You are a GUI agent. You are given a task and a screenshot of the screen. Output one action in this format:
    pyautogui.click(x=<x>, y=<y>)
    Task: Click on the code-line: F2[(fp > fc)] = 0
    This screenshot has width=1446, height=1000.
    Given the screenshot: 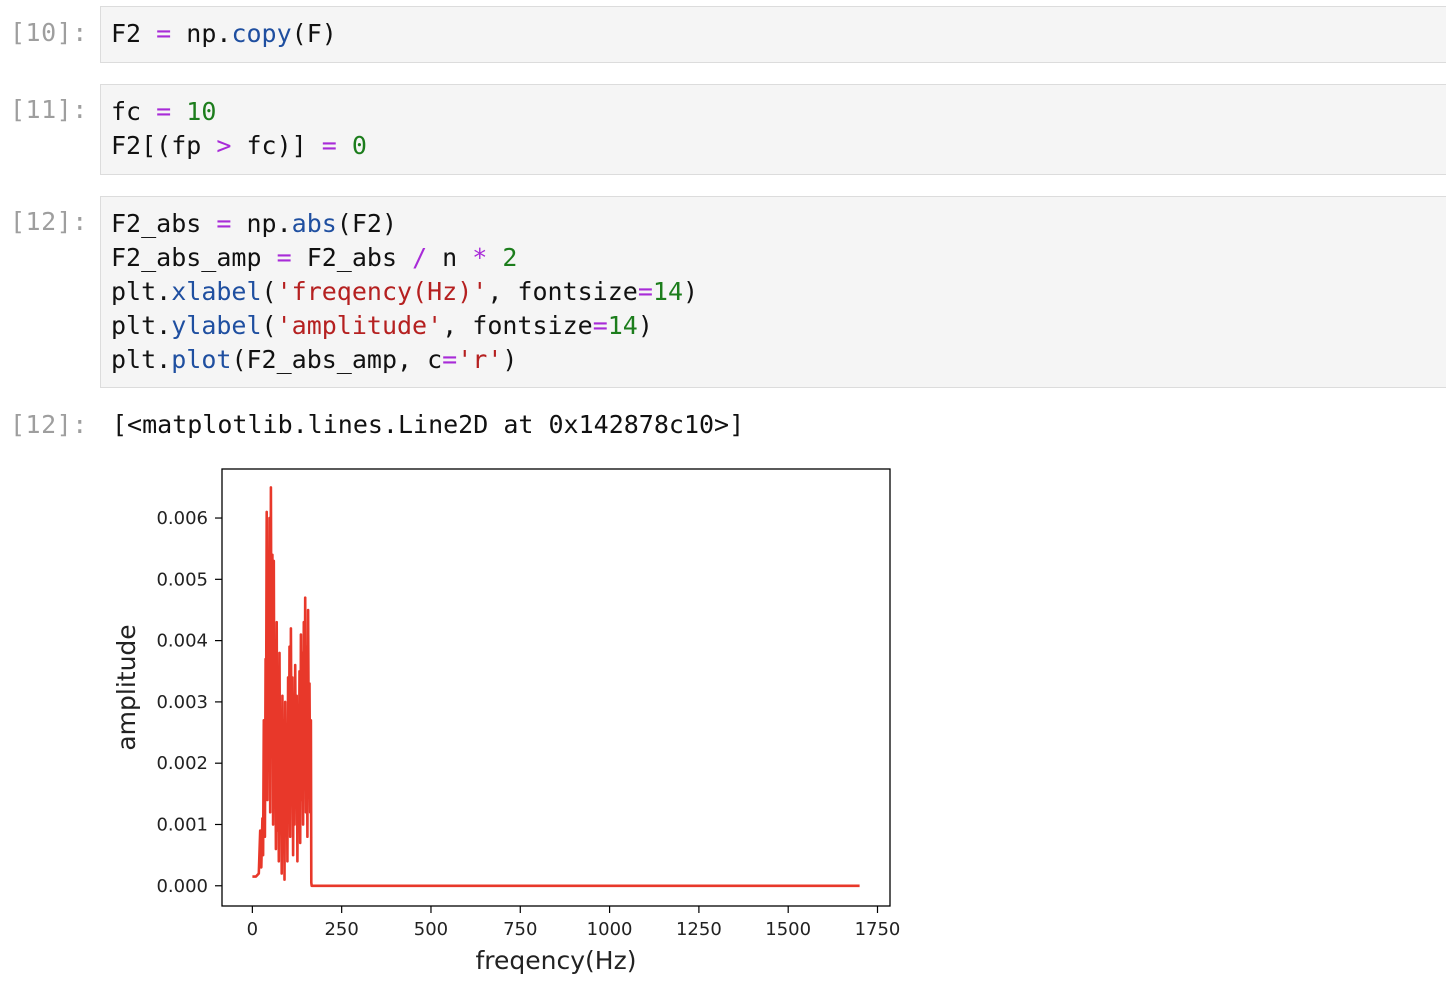 What is the action you would take?
    pyautogui.click(x=239, y=145)
    